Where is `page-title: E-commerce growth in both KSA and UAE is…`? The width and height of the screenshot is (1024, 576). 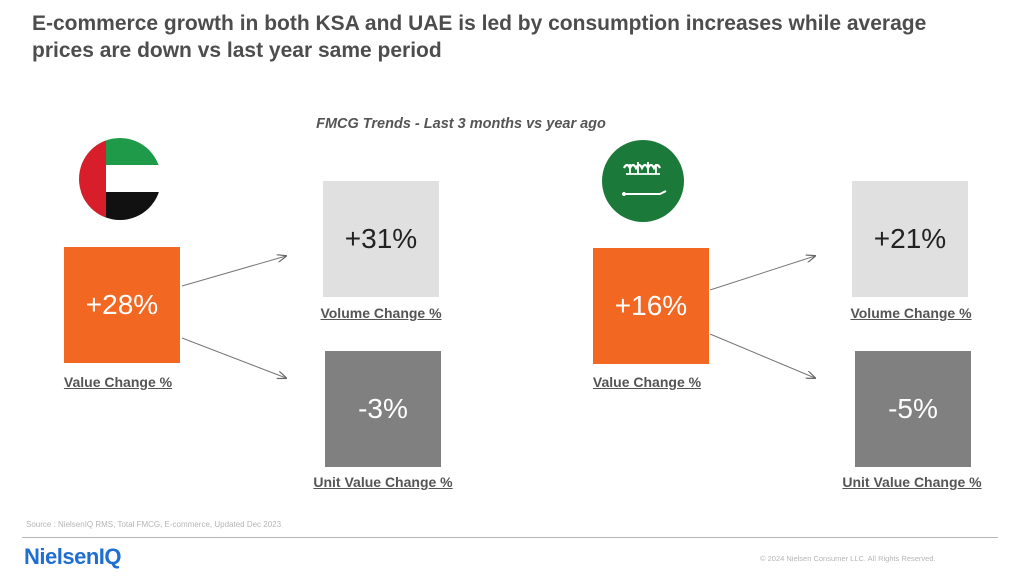 page-title: E-commerce growth in both KSA and UAE is… is located at coordinates (479, 37).